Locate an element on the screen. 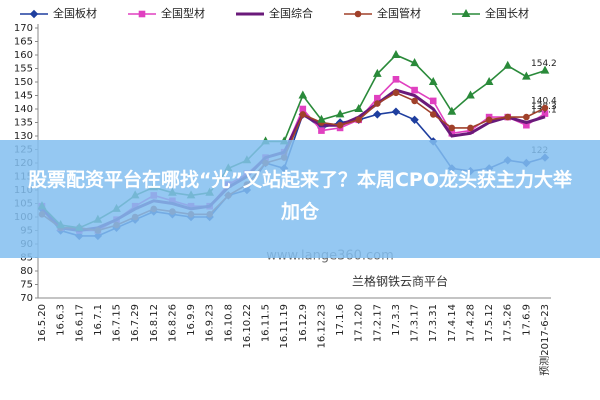  y-tick-label: 135 is located at coordinates (23, 123).